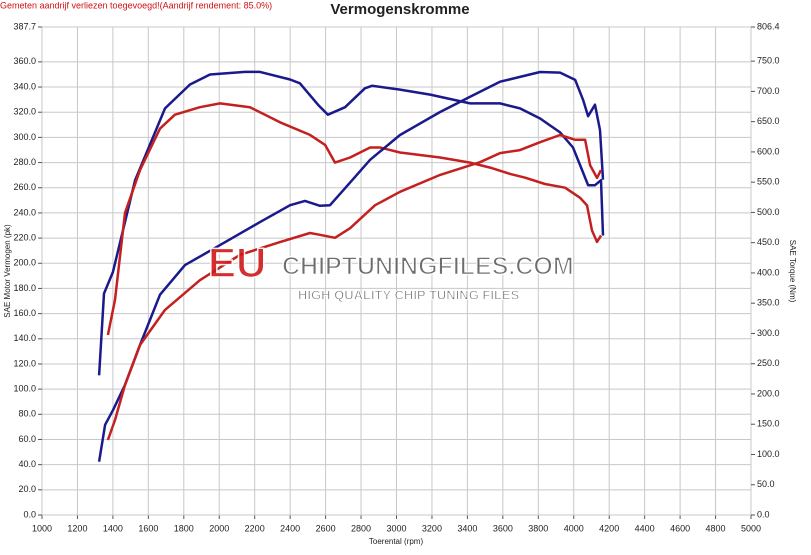  Describe the element at coordinates (255, 528) in the screenshot. I see `x-tick-label: 2200` at that location.